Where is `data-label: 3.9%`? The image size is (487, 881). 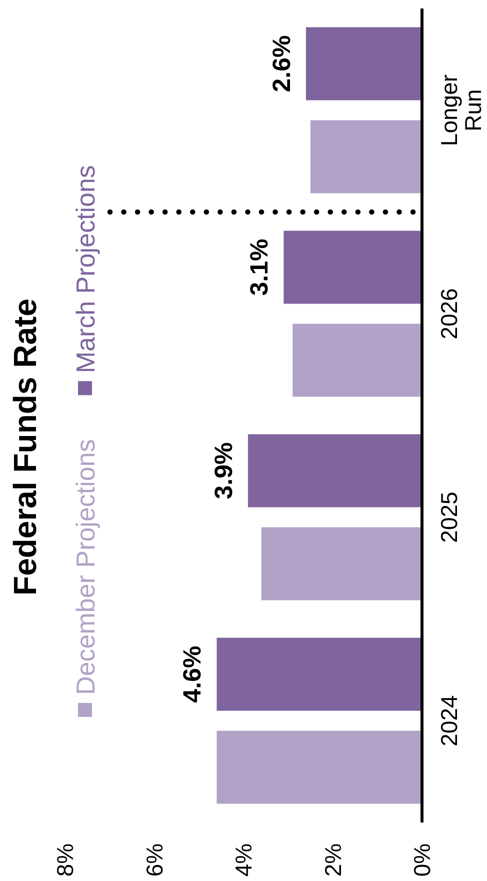 data-label: 3.9% is located at coordinates (224, 471).